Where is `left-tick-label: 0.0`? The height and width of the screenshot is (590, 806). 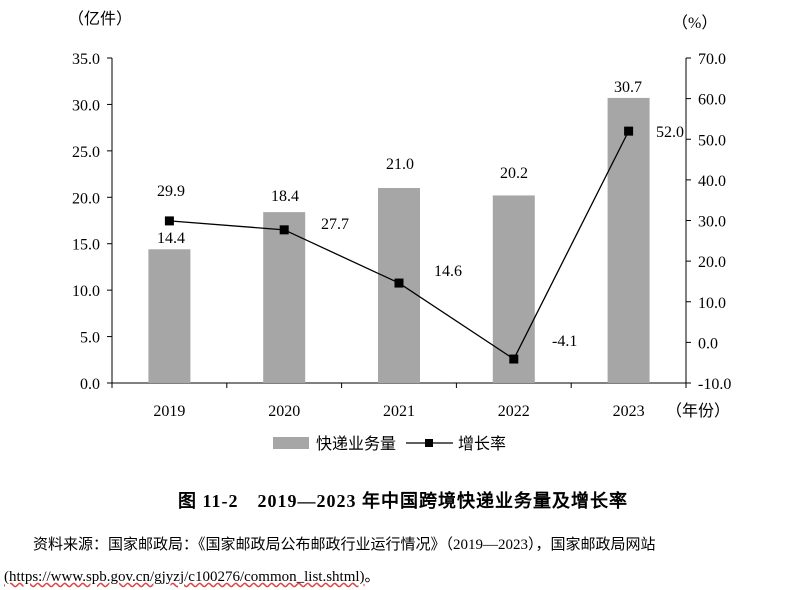
left-tick-label: 0.0 is located at coordinates (90, 384).